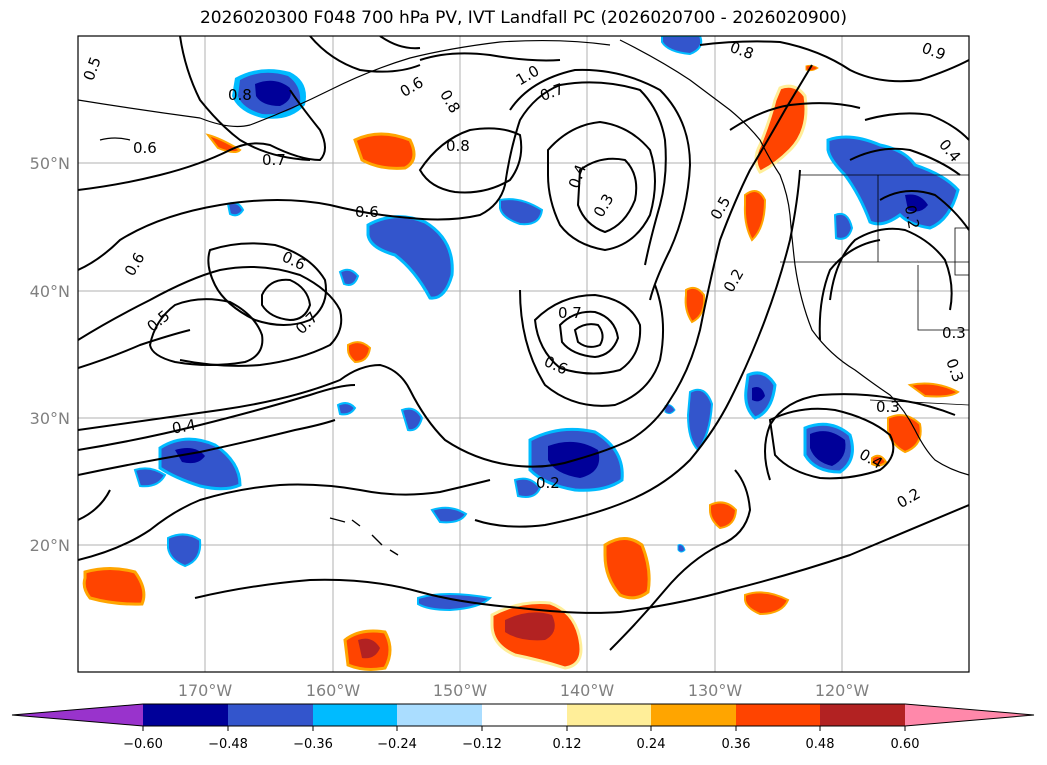 The height and width of the screenshot is (765, 1047). I want to click on lat-label: 30°N, so click(50, 418).